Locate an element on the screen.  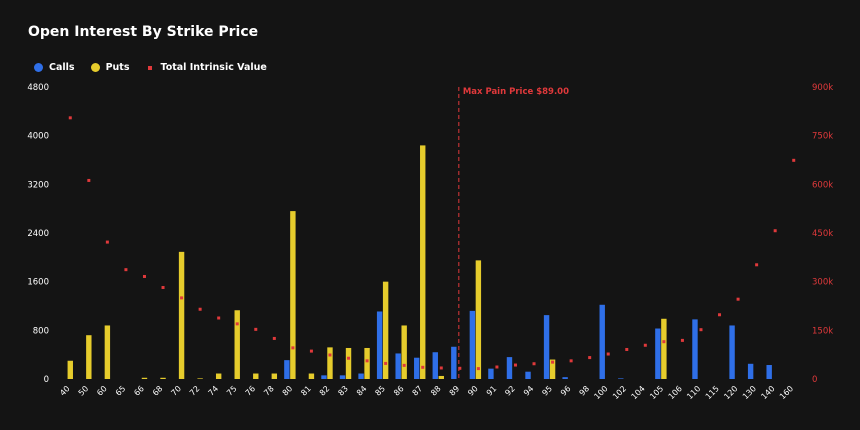
x-tick-label: 75 is located at coordinates (232, 391).